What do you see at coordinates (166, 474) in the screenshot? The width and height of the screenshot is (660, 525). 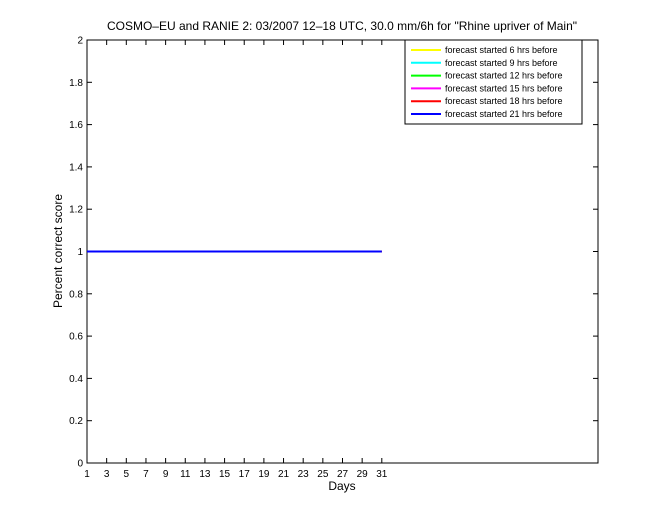 I see `x-tick-label: 9` at bounding box center [166, 474].